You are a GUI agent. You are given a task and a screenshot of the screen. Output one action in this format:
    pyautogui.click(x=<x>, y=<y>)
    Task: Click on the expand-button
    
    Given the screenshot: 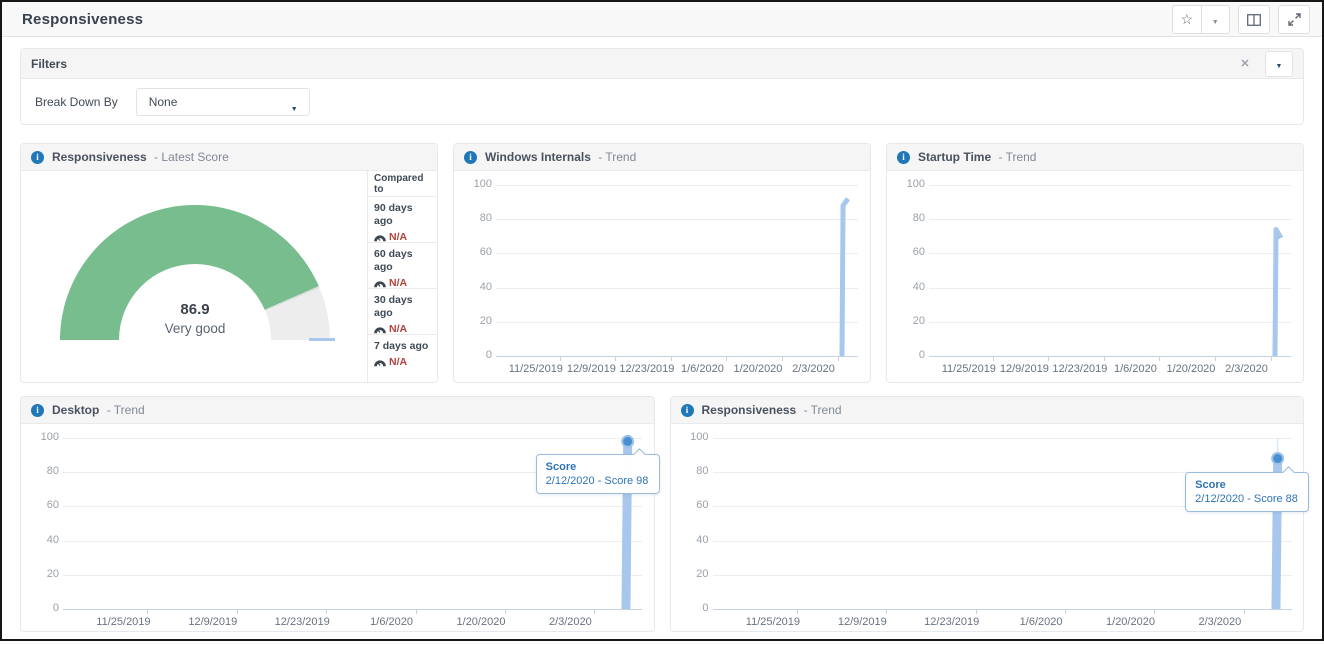 What is the action you would take?
    pyautogui.click(x=1294, y=19)
    